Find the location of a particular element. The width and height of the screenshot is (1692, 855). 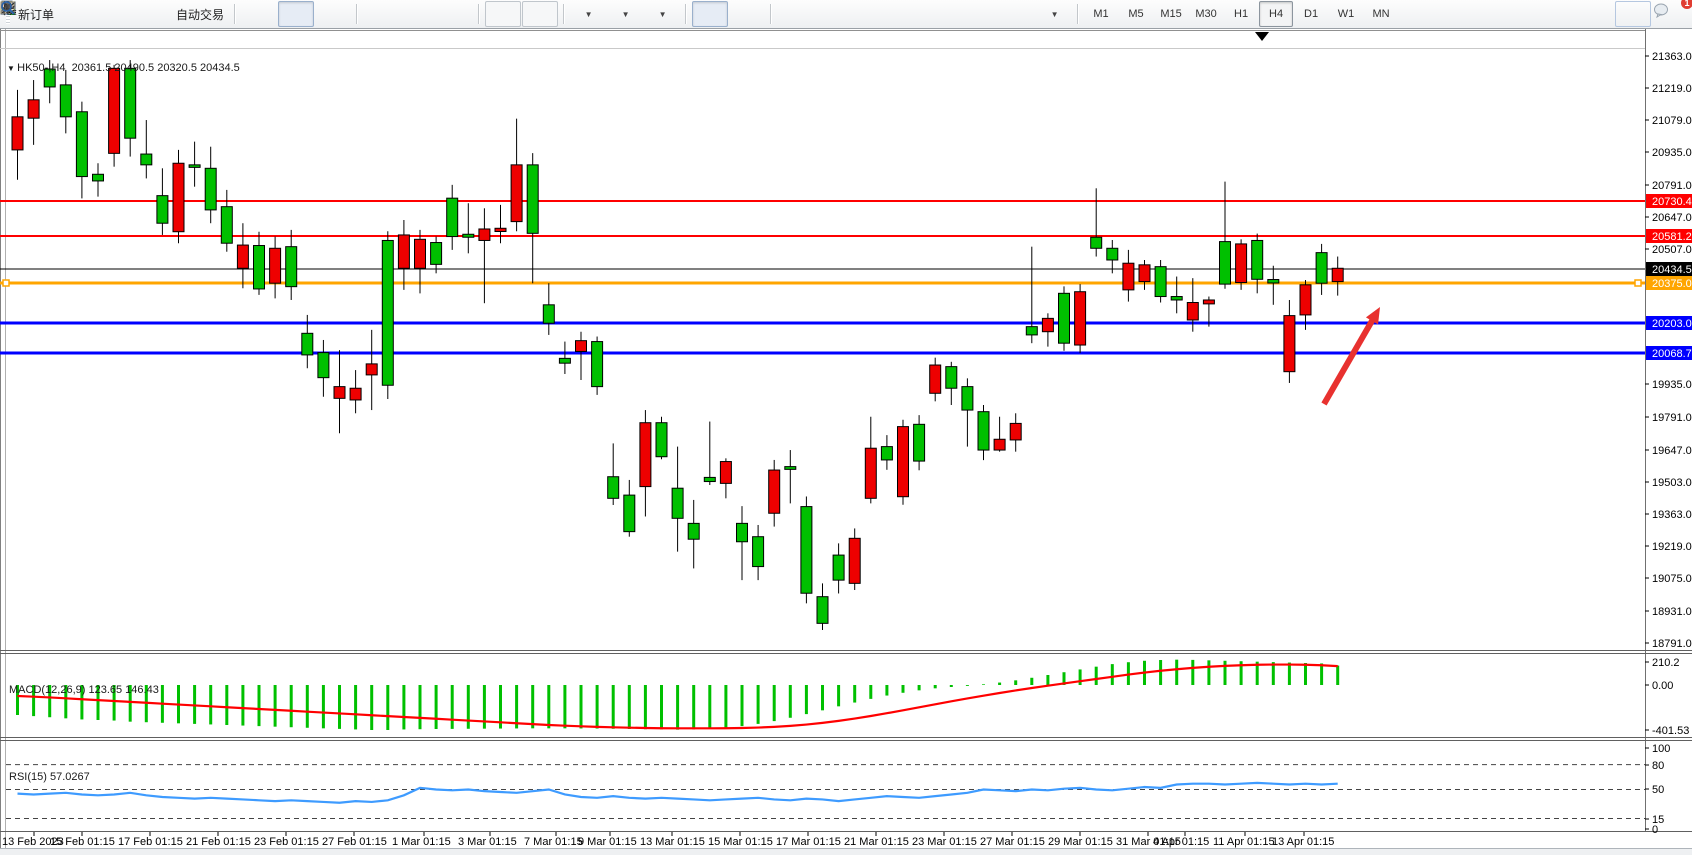

time-label: 27 Mar 01:15 is located at coordinates (1012, 842).